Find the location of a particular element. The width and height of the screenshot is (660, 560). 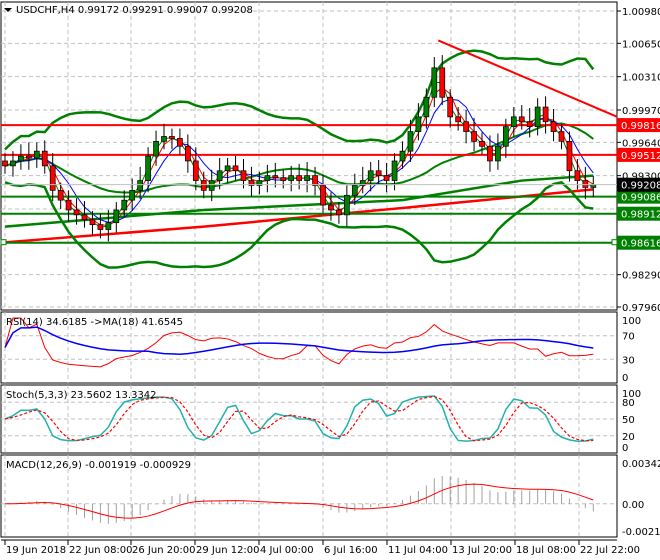

indicator-axis-label: 0.00 is located at coordinates (633, 505).